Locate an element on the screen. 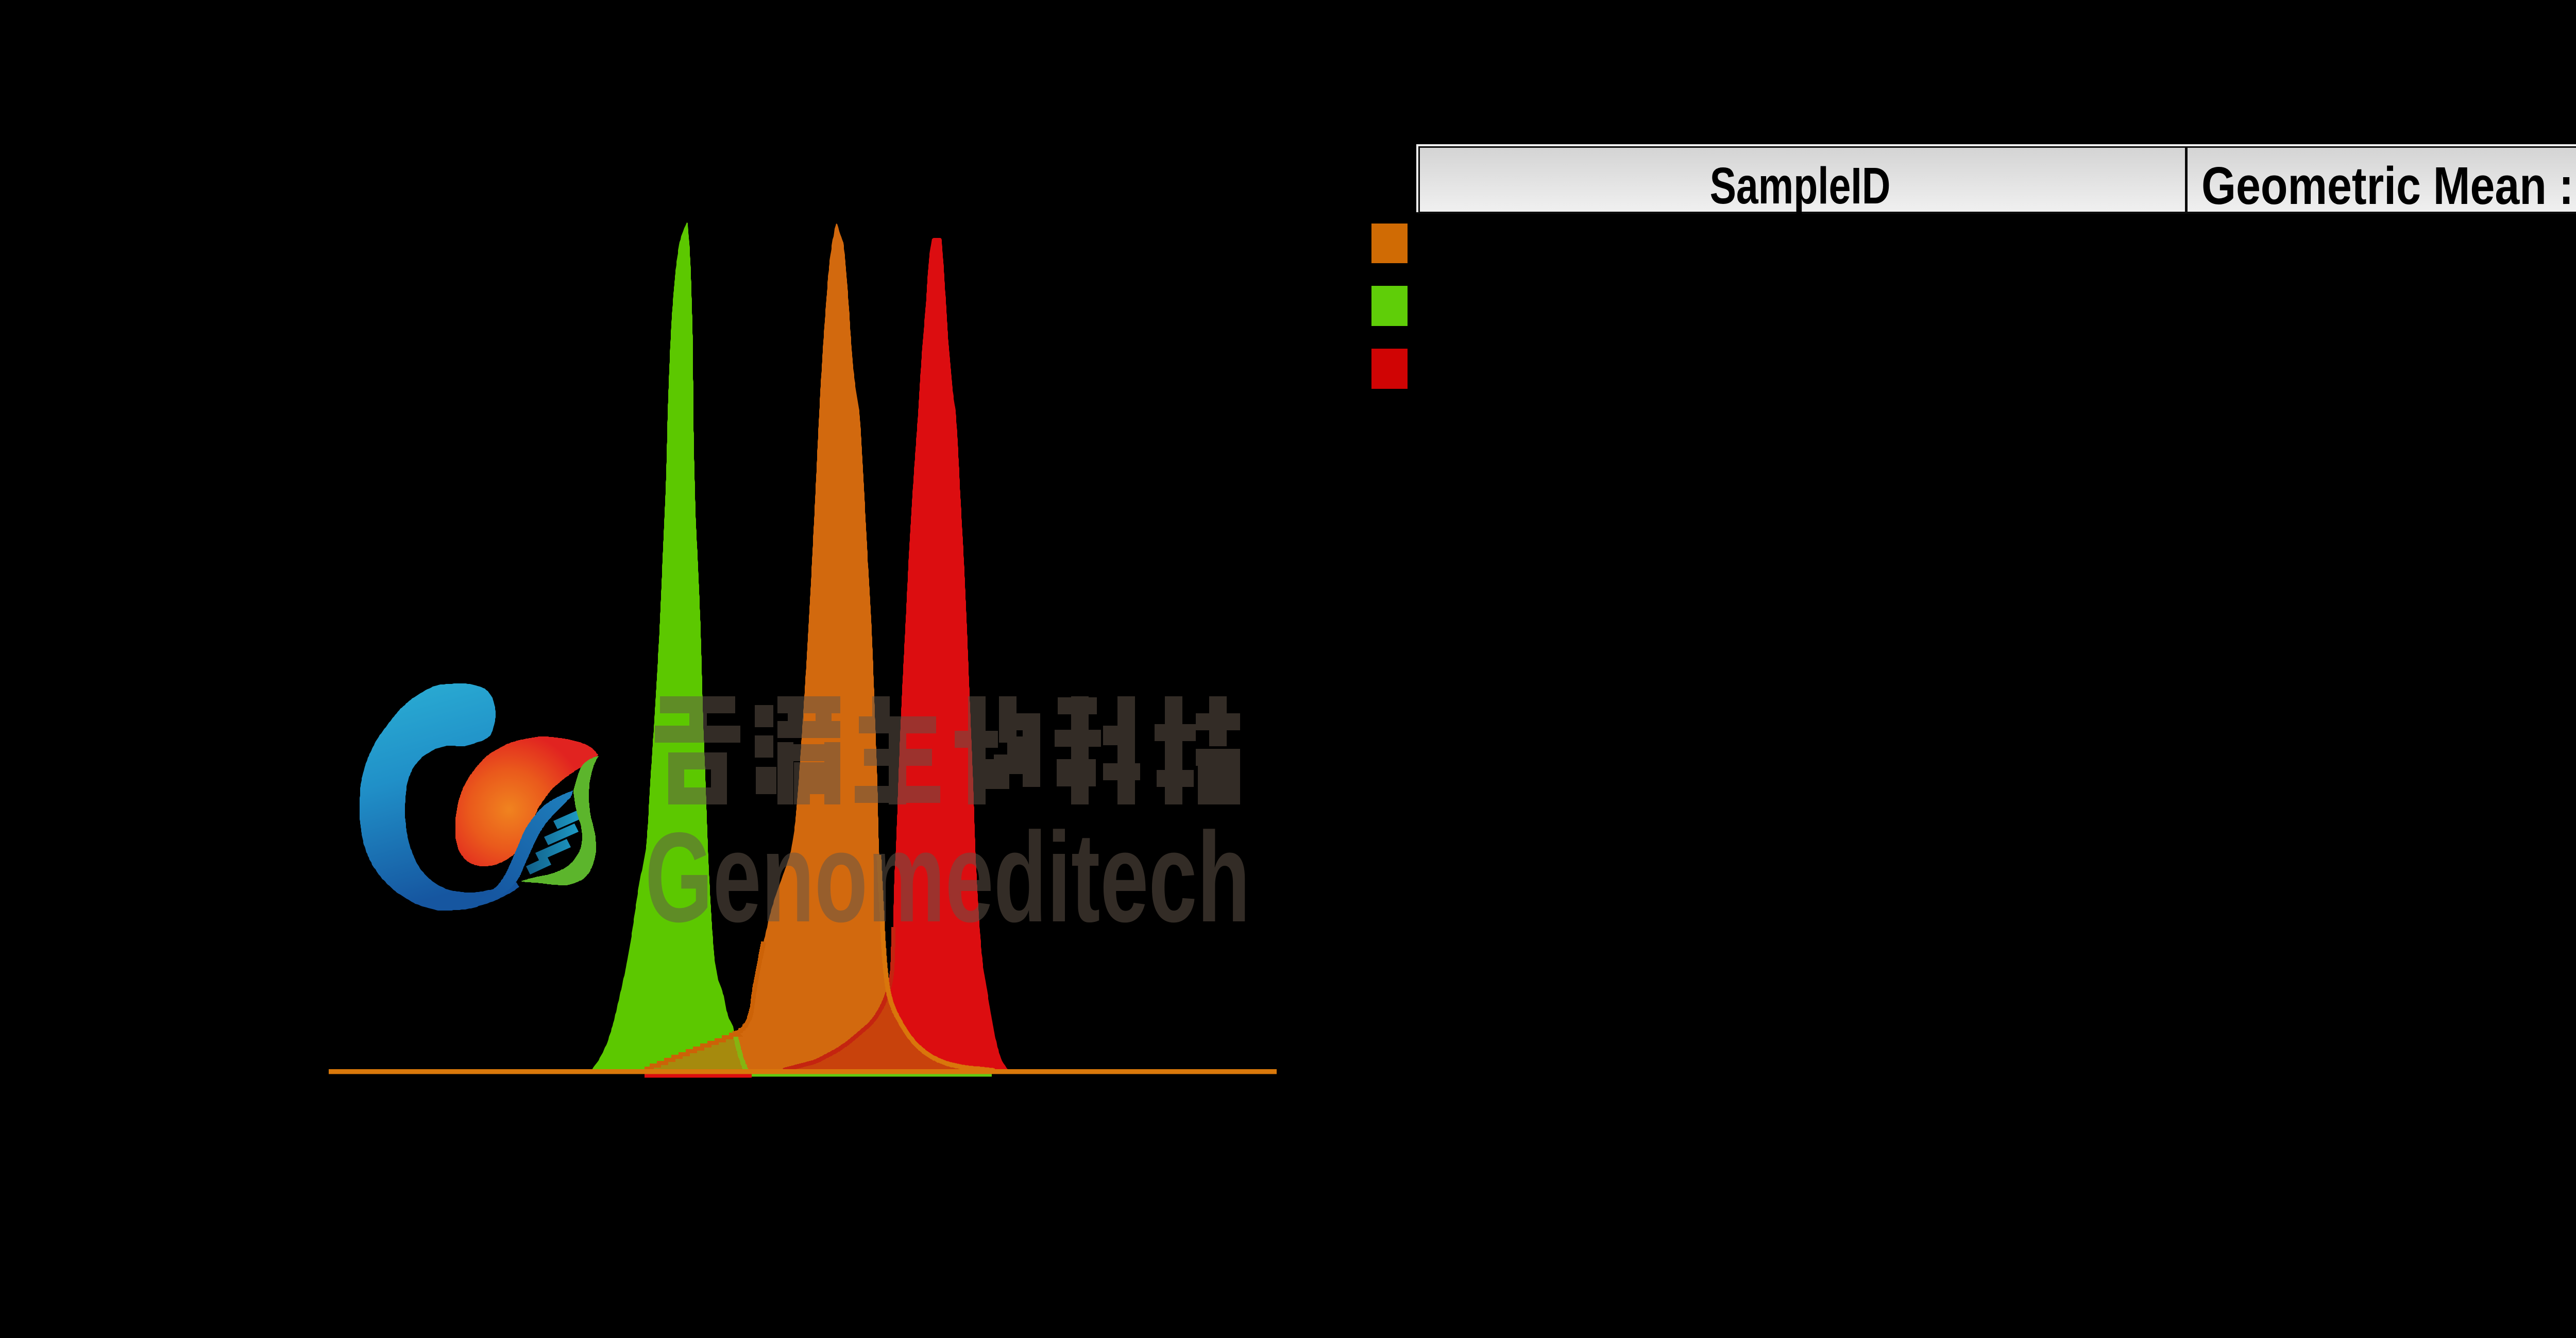 This screenshot has height=1338, width=2576. svg-text: Genomeditech is located at coordinates (947, 877).